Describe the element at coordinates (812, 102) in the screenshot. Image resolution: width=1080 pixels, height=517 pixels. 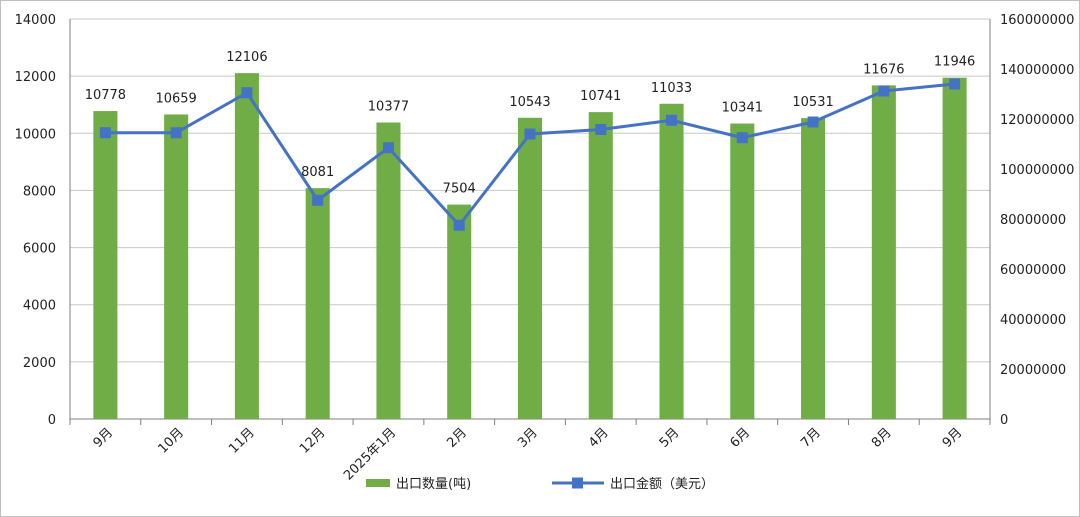
I see `data-label: 10531` at that location.